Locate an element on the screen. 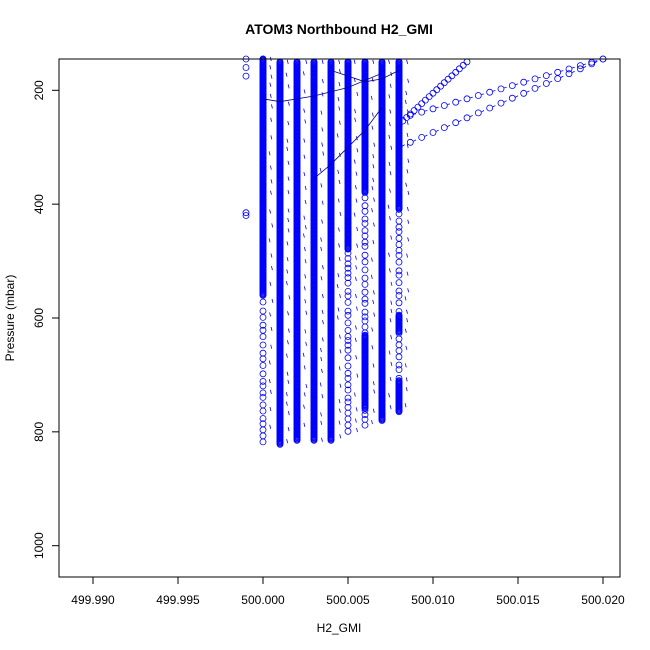  y-tick-label: 800 is located at coordinates (39, 432).